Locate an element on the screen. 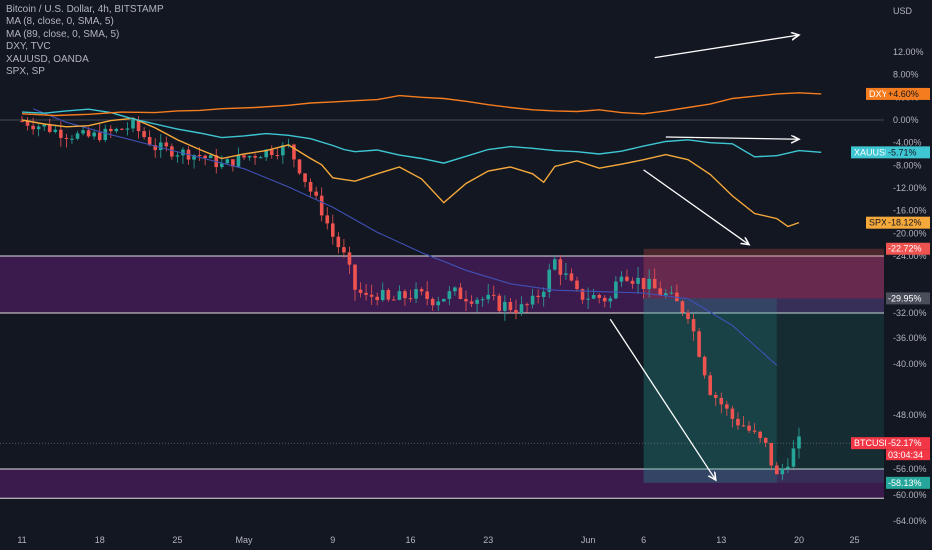  legend-ma89: MA (89, close, 0, SMA, 5) is located at coordinates (63, 34).